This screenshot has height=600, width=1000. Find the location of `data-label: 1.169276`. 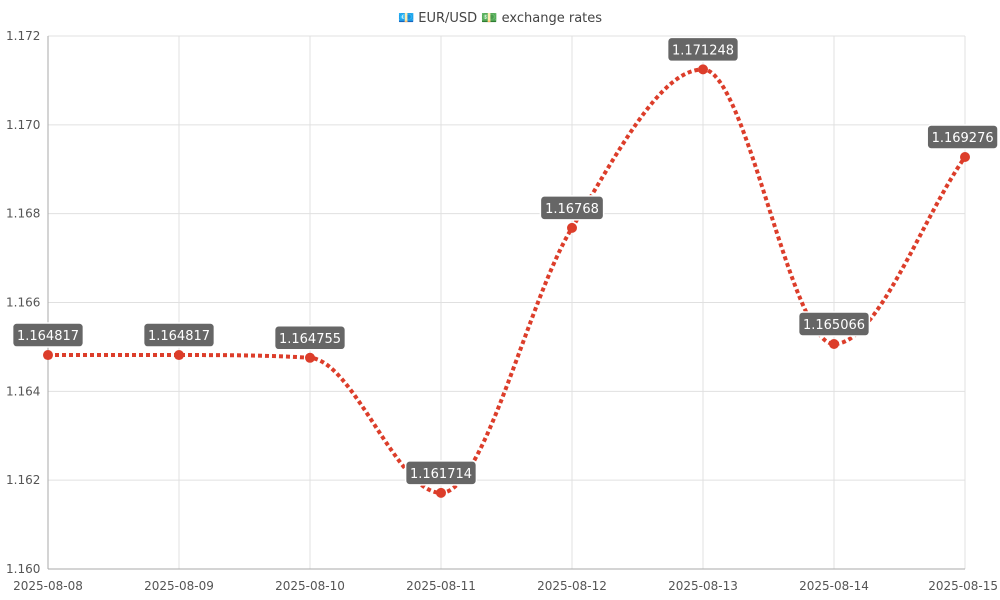

data-label: 1.169276 is located at coordinates (962, 137).